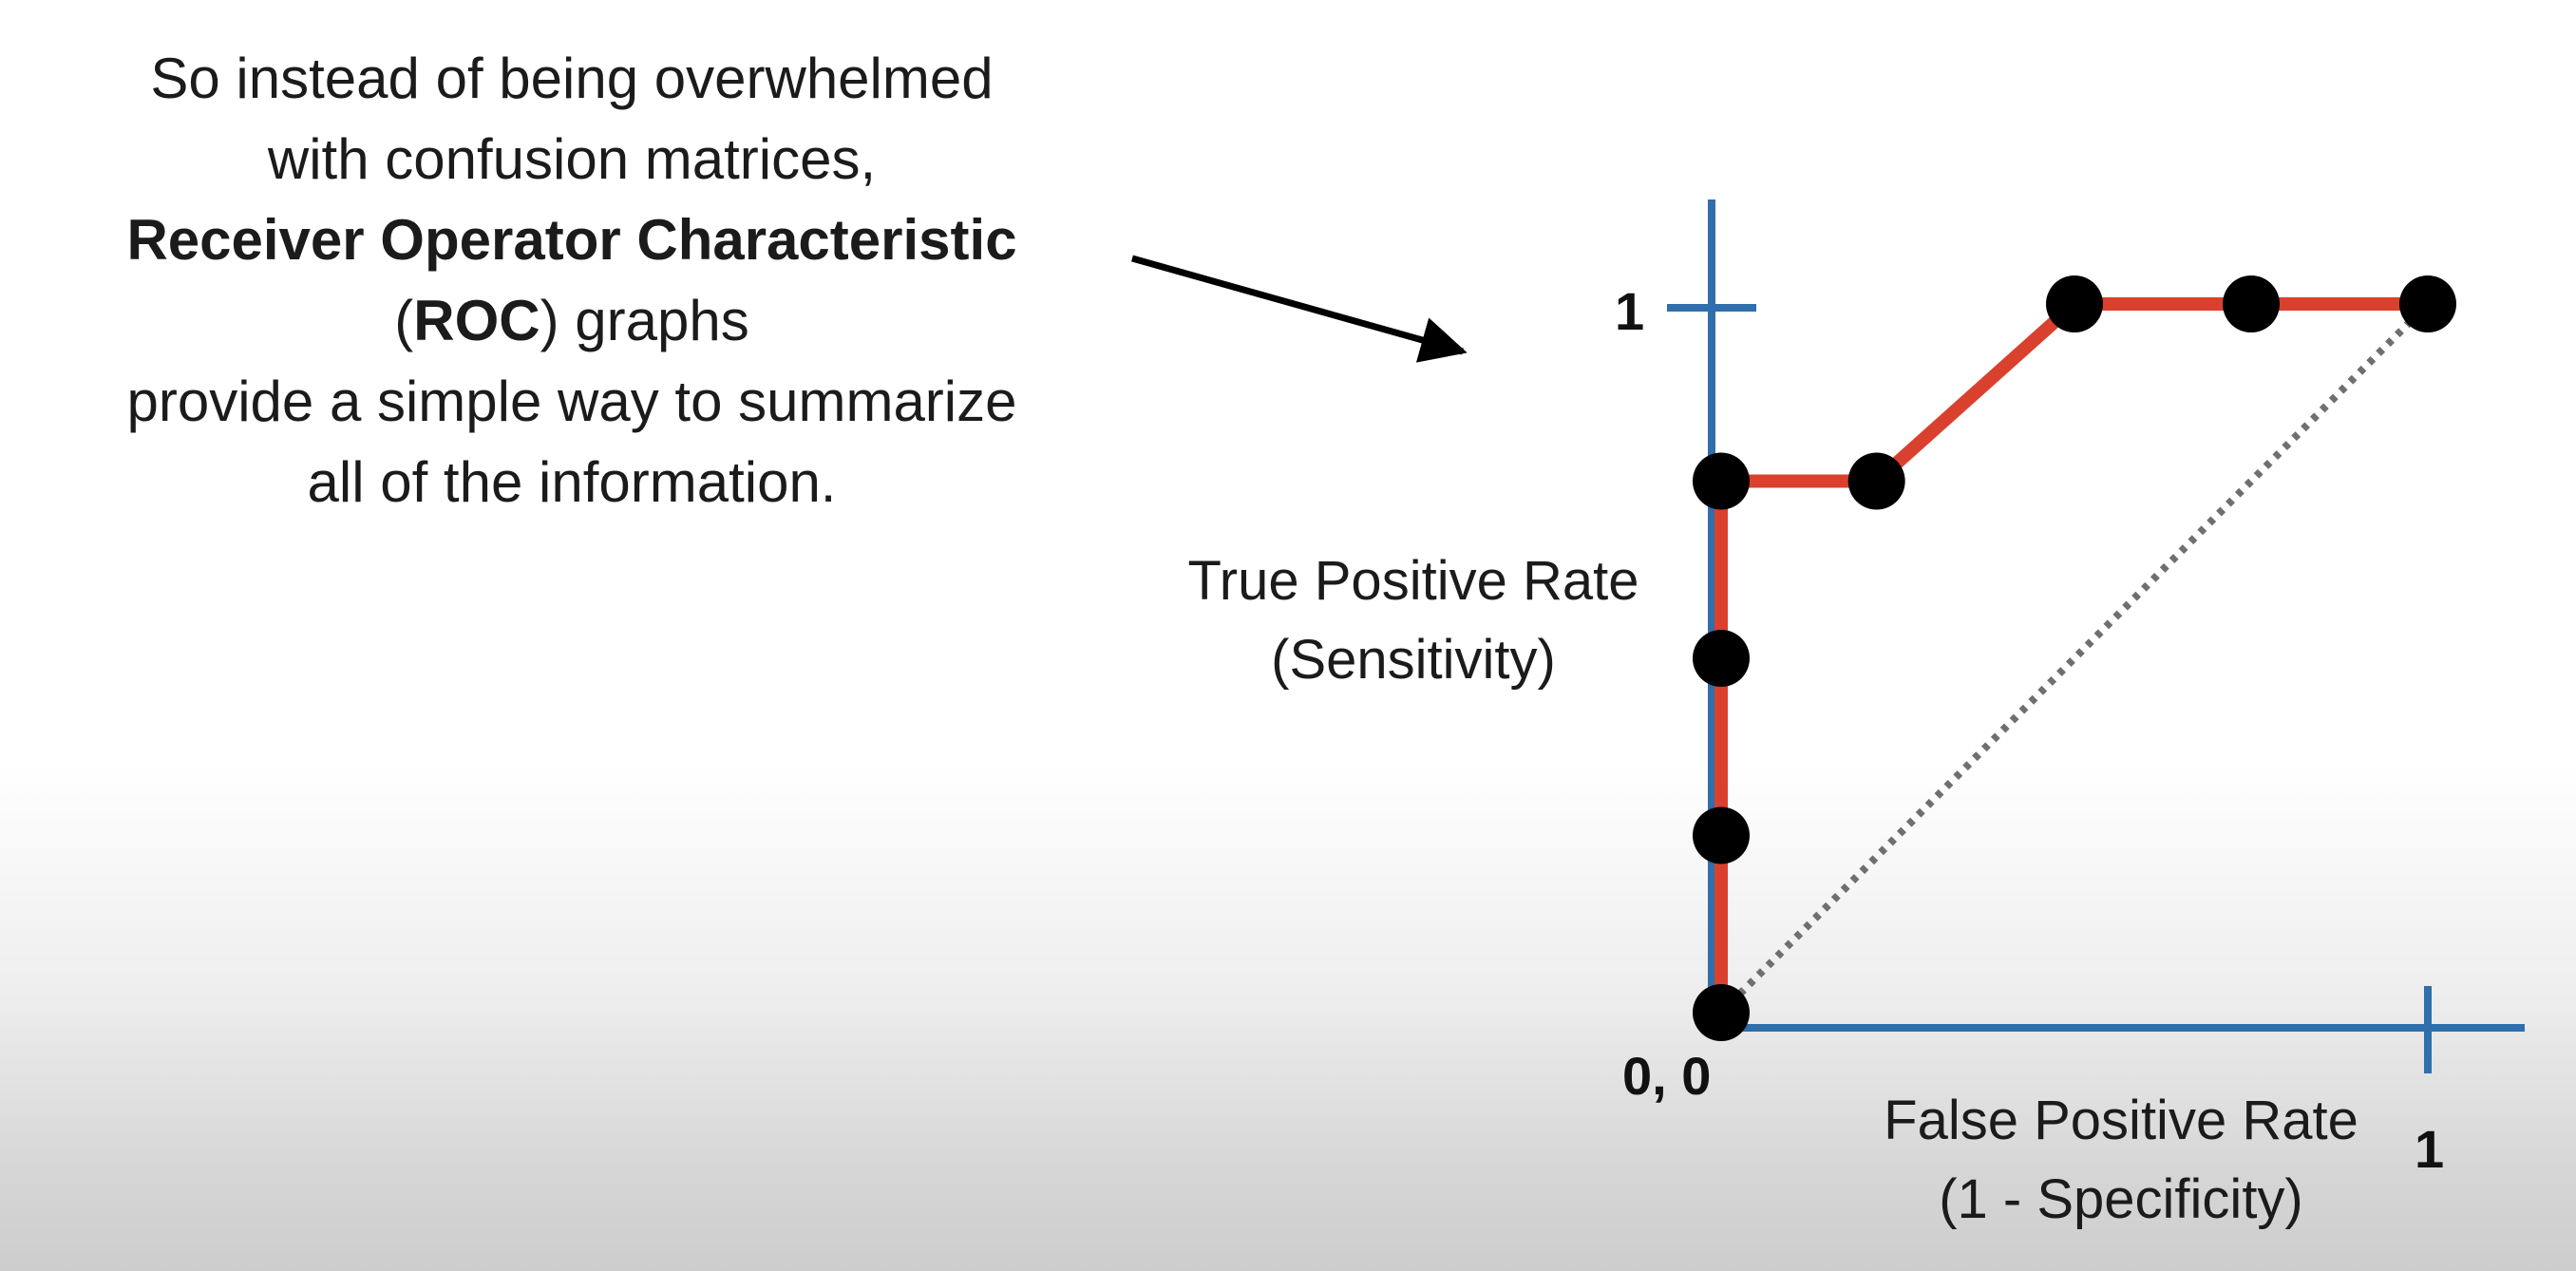 This screenshot has height=1271, width=2576. I want to click on caption-line-1: So instead of being overwhelmed, so click(572, 78).